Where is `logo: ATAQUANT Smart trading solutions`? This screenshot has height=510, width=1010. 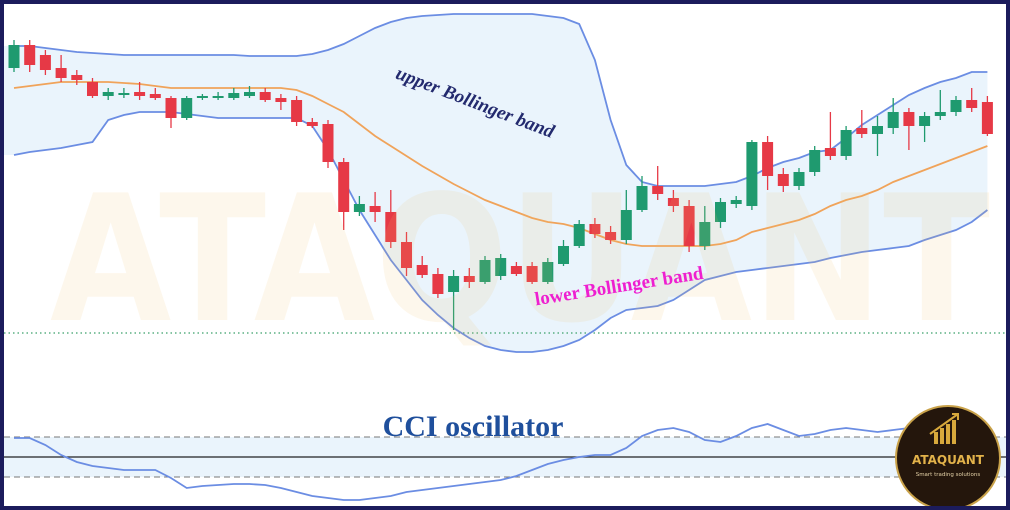
logo: ATAQUANT Smart trading solutions is located at coordinates (948, 457).